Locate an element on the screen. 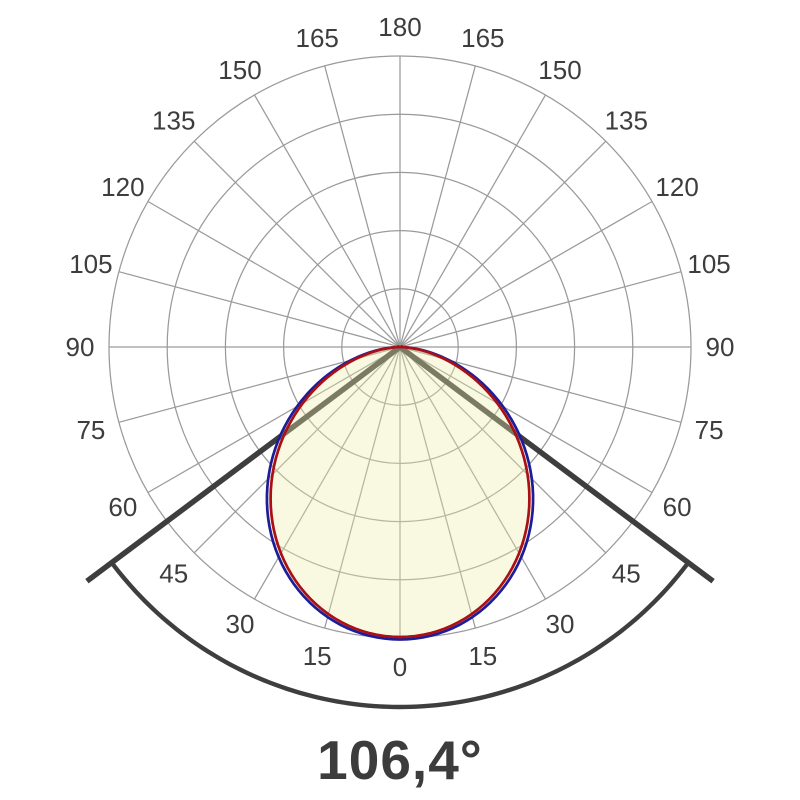 The image size is (800, 800). beam-angle-line-right is located at coordinates (556, 464).